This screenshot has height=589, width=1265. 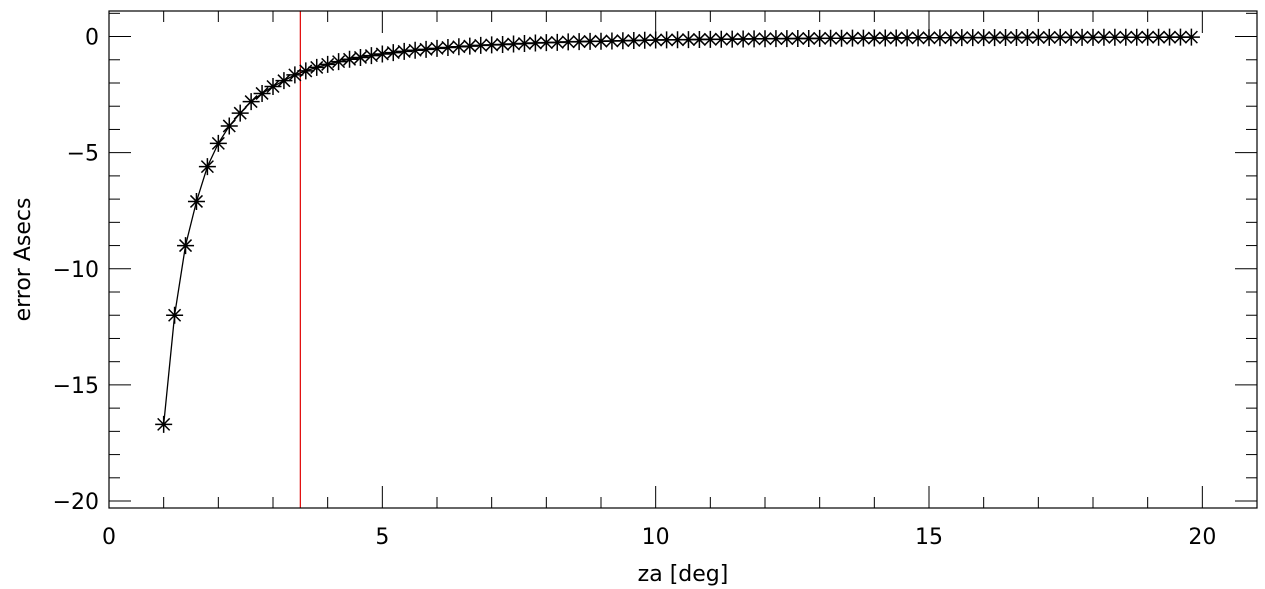 I want to click on x-axis-title: za [deg], so click(x=683, y=574).